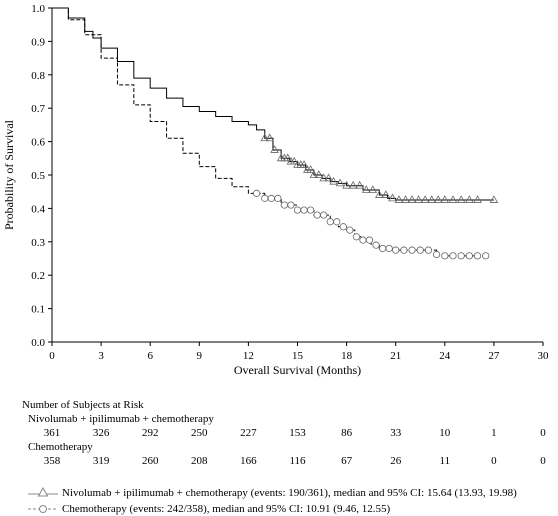 The width and height of the screenshot is (558, 516). Describe the element at coordinates (38, 243) in the screenshot. I see `y-tick-label-3: 0.3` at that location.